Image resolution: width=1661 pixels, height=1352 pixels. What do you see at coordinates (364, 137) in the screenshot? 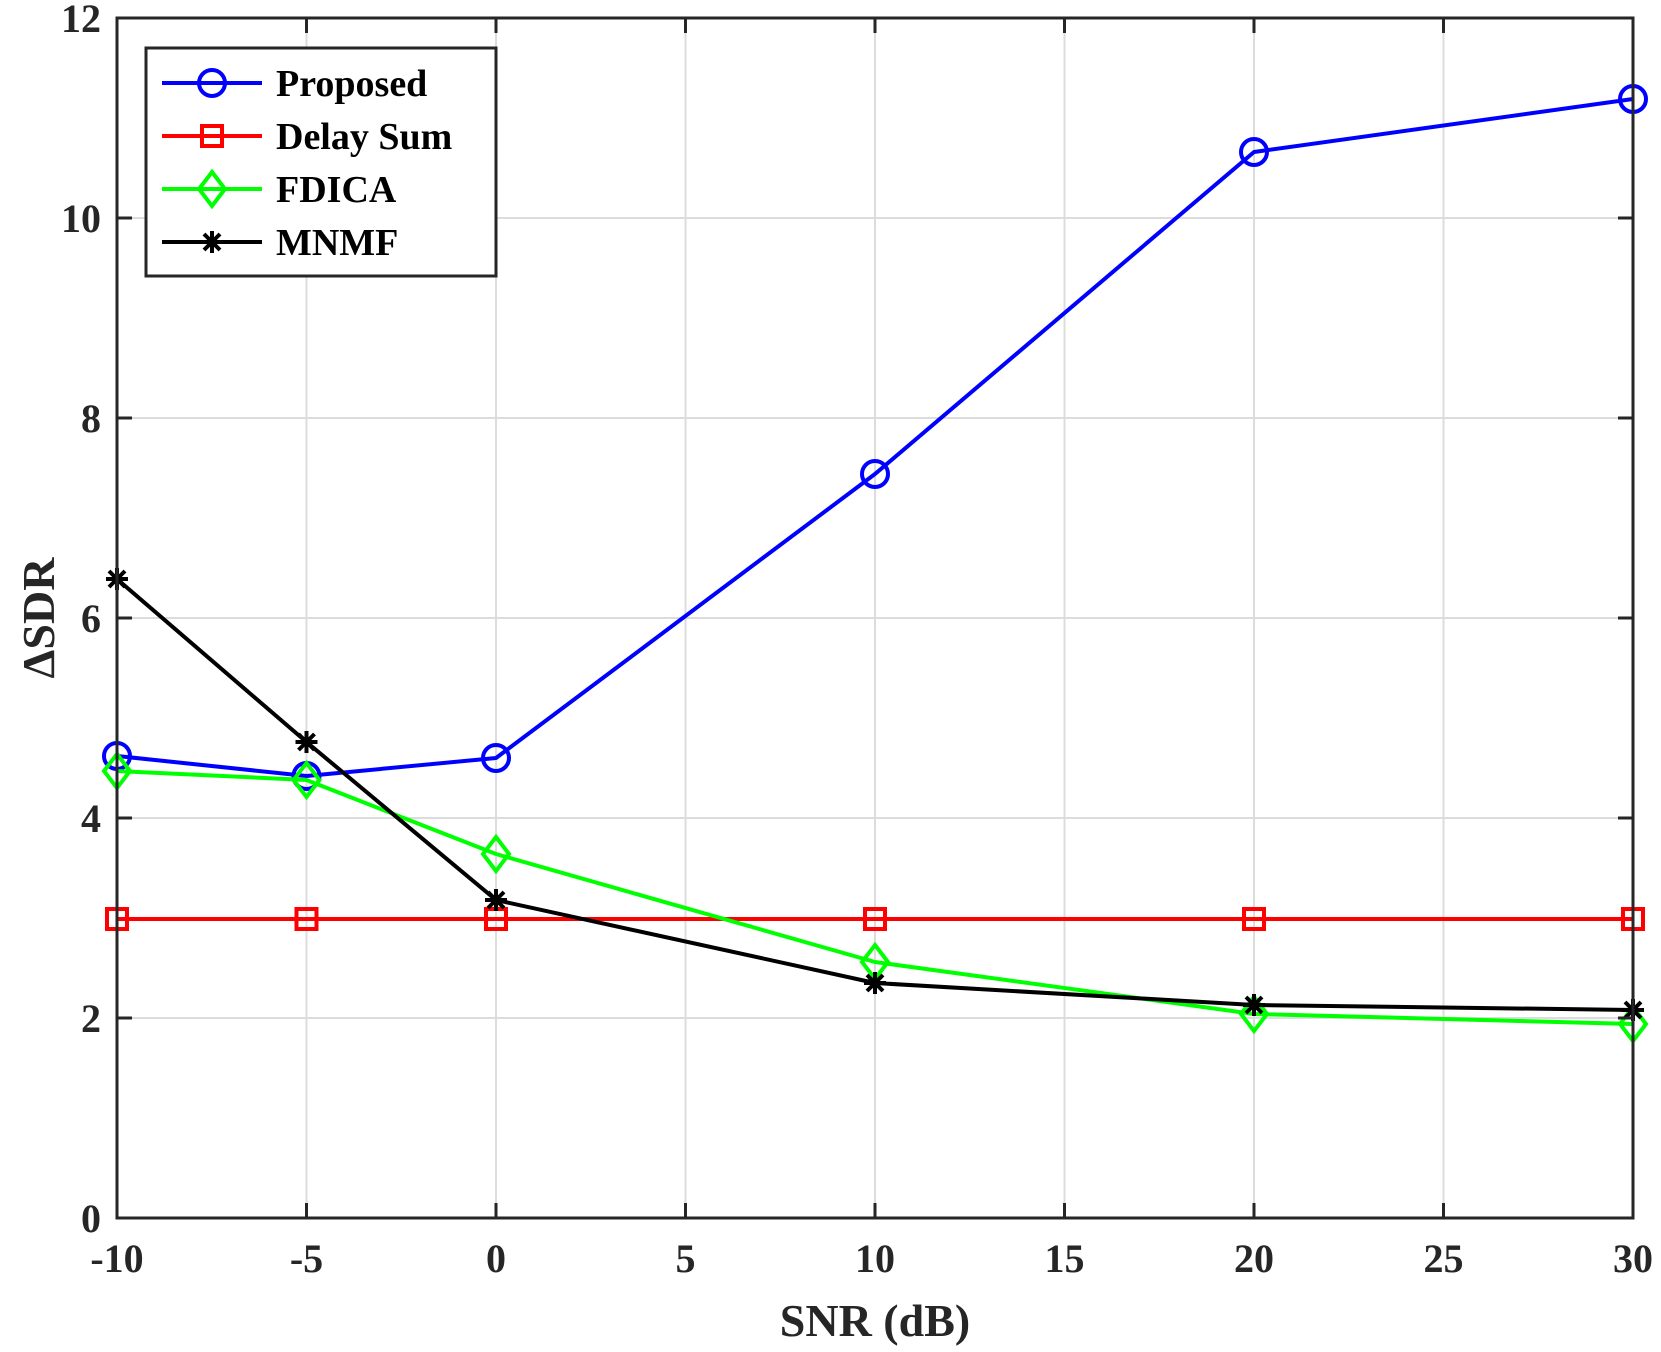
I see `legend-label: Delay Sum` at bounding box center [364, 137].